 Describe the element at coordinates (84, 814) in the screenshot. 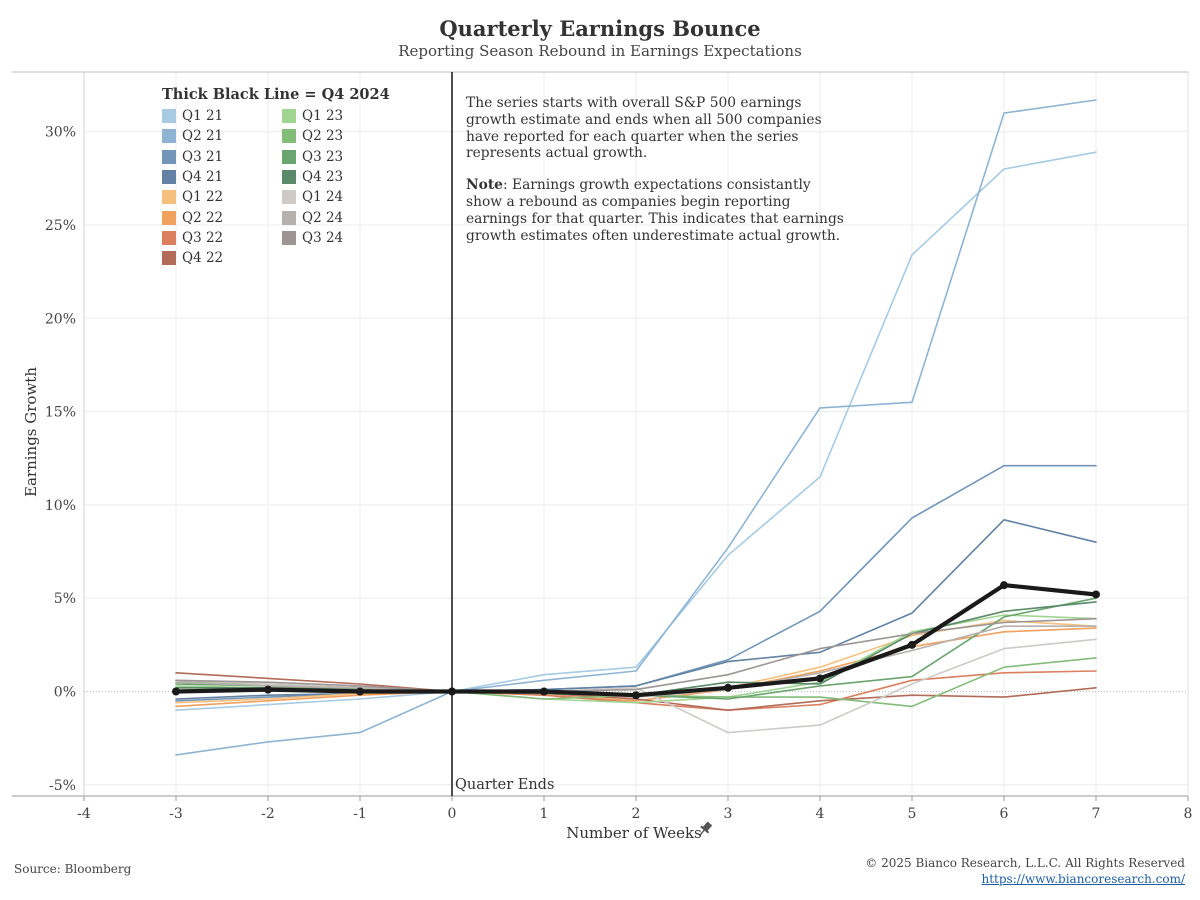

I see `x-tick-label: -4` at that location.